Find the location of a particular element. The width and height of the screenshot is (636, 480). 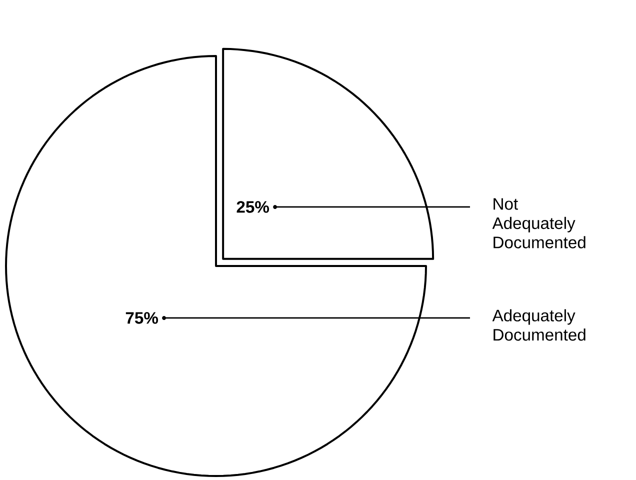

slice-label: Adequately Documented is located at coordinates (539, 325).